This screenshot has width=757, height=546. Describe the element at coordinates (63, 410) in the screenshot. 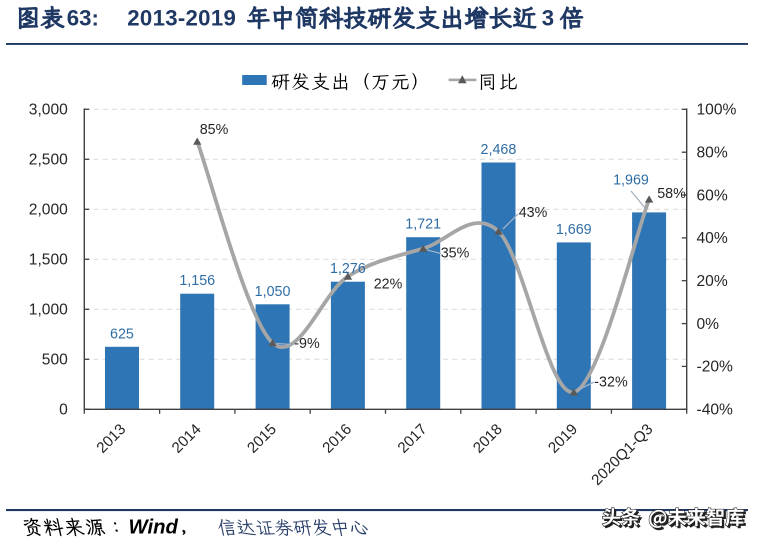

I see `svg-text: 0` at that location.